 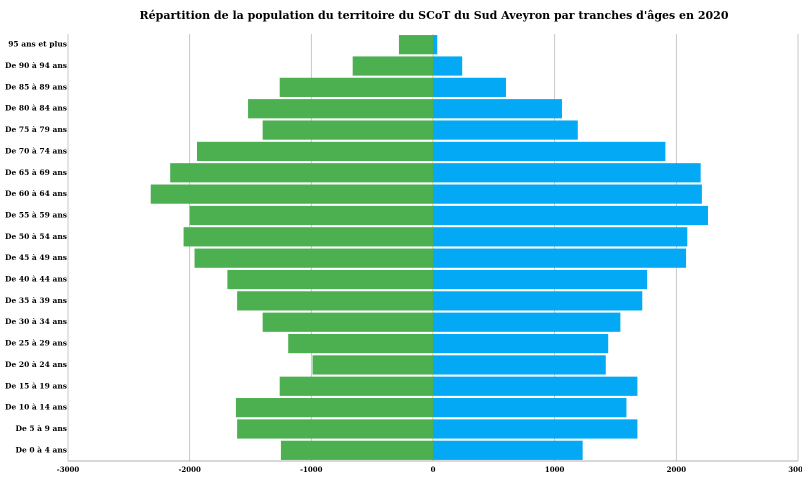 What do you see at coordinates (41, 428) in the screenshot?
I see `y-tick-label: De 5 à 9 ans` at bounding box center [41, 428].